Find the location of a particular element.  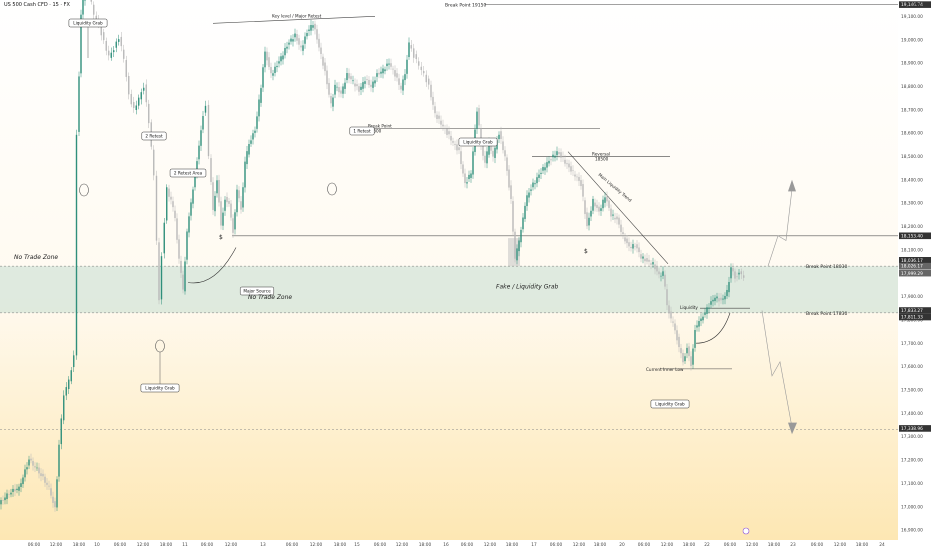

y-tick-label: 16,900.00 is located at coordinates (912, 531).